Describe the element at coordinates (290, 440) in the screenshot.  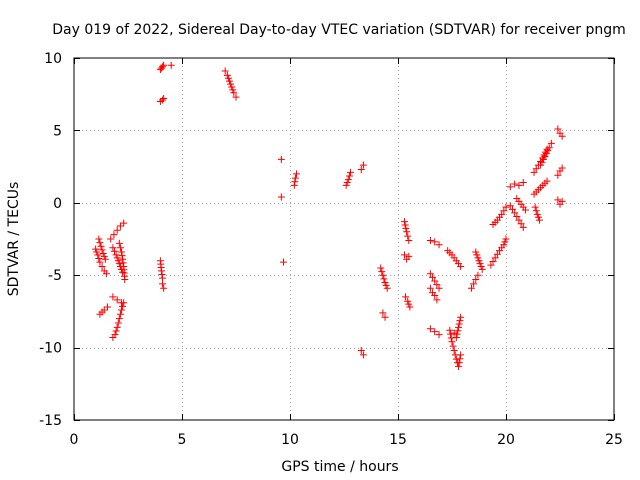
I see `x-tick-label: 10` at that location.